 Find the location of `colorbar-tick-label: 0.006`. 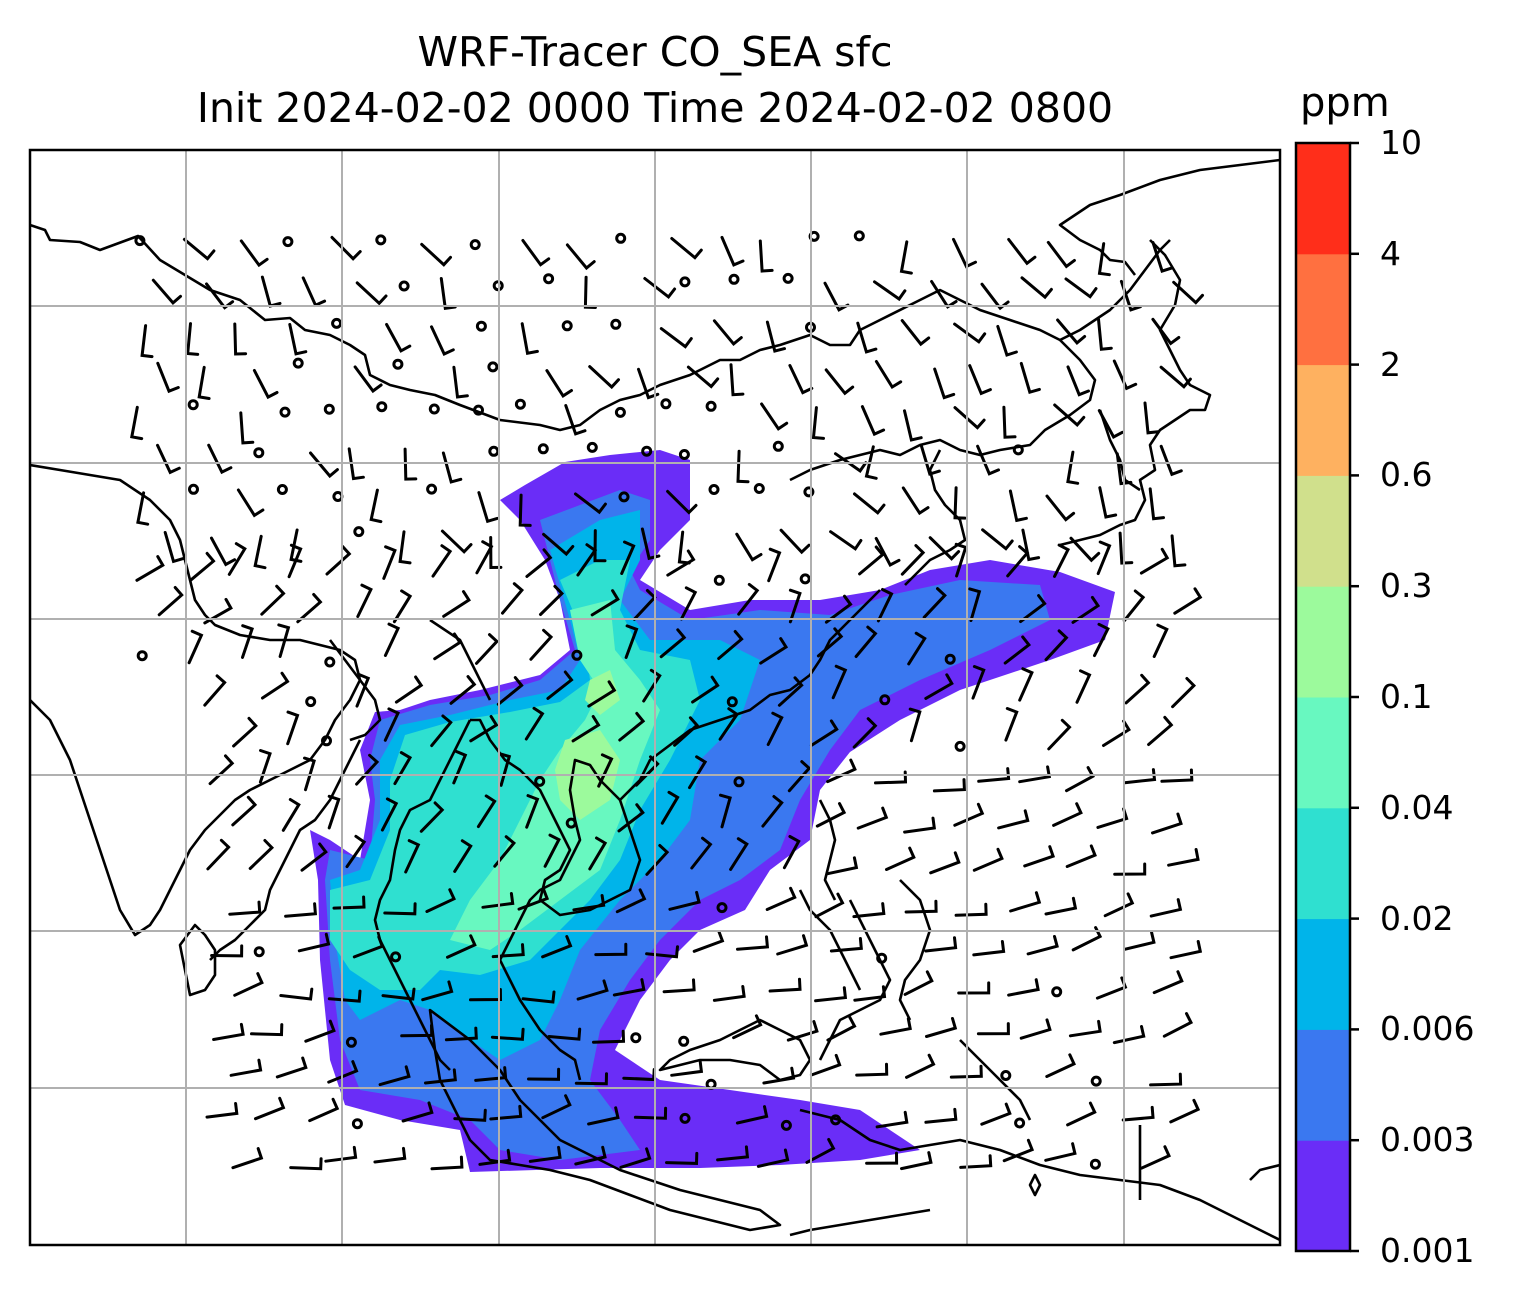

colorbar-tick-label: 0.006 is located at coordinates (1427, 1029).